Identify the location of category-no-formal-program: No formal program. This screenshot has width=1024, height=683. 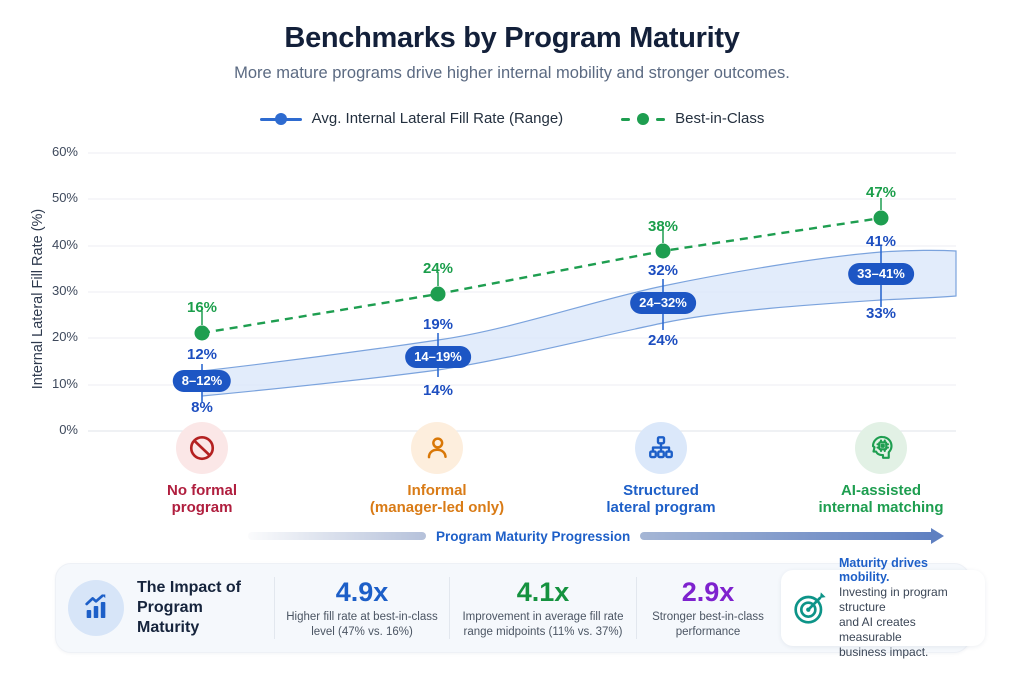
(202, 469).